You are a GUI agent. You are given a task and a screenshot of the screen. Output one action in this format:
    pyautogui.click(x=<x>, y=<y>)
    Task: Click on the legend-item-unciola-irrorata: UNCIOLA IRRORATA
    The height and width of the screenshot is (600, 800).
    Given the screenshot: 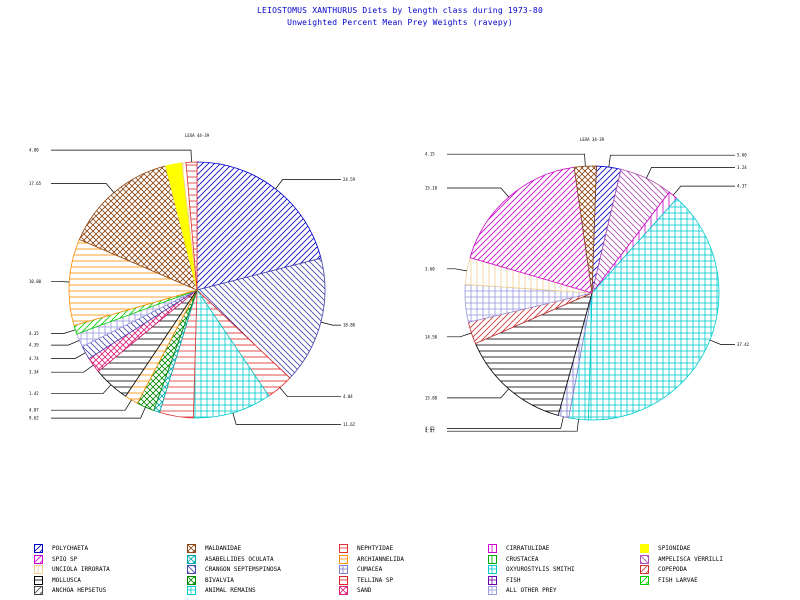 What is the action you would take?
    pyautogui.click(x=109, y=570)
    